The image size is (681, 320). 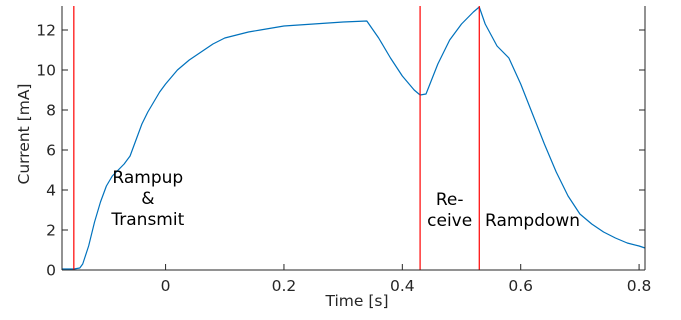 I want to click on y-tick-label: 6, so click(x=51, y=151).